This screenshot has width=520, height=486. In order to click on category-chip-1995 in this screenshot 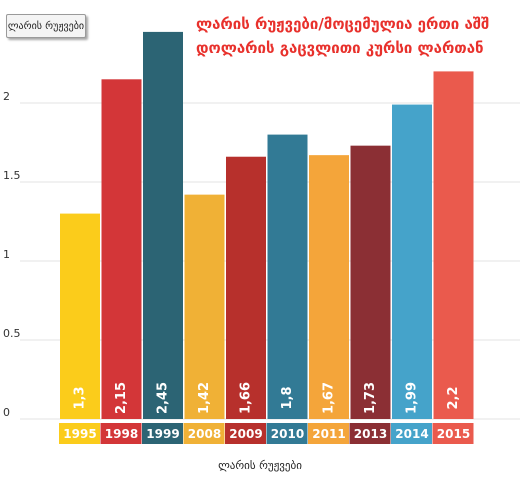, I will do `click(79, 433)`.